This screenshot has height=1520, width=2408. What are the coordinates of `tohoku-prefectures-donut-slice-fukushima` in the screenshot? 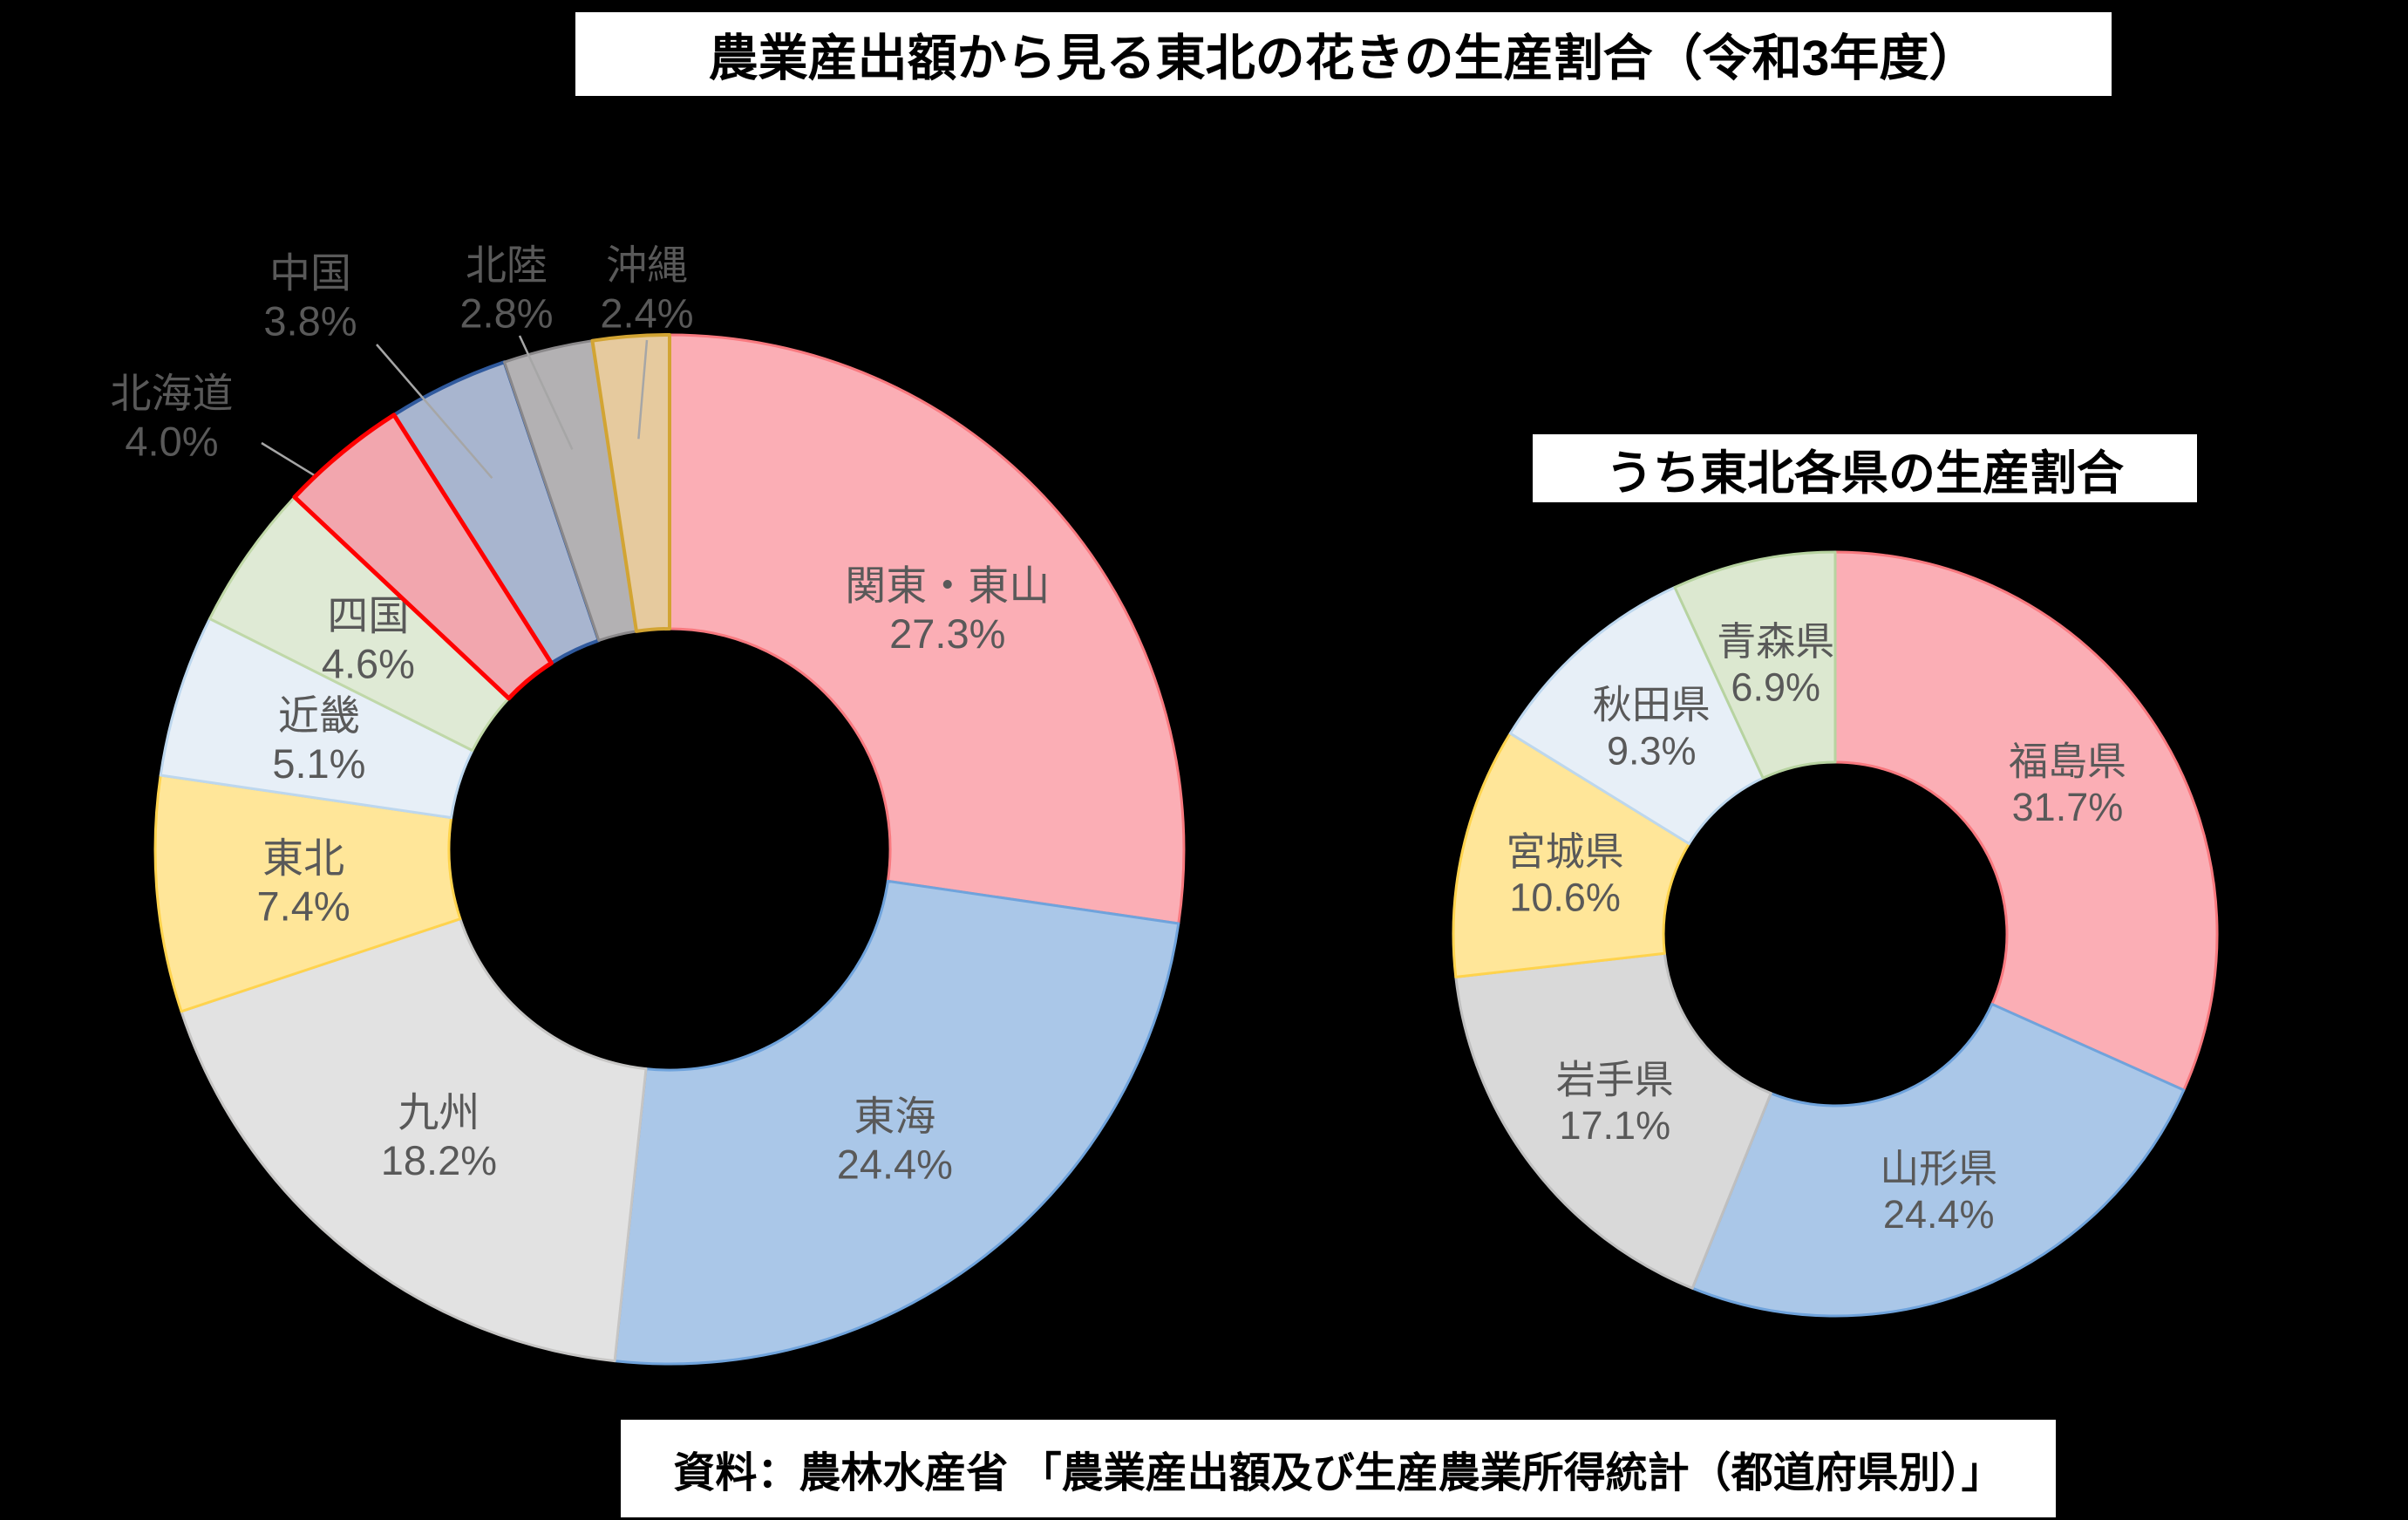 It's located at (2026, 821).